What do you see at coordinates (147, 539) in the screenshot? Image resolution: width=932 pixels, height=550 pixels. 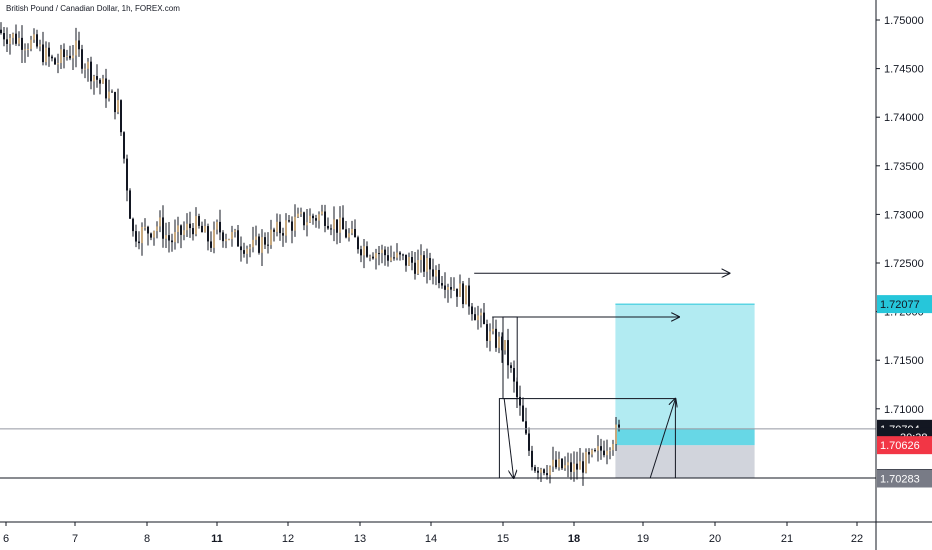 I see `x-tick-label: 8` at bounding box center [147, 539].